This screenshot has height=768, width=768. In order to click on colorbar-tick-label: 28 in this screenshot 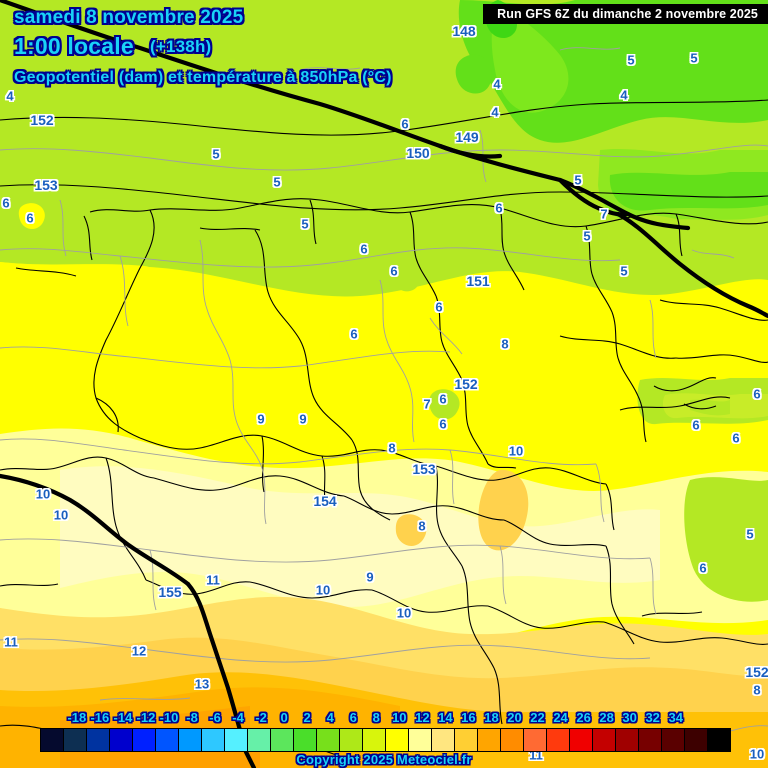, I will do `click(606, 717)`.